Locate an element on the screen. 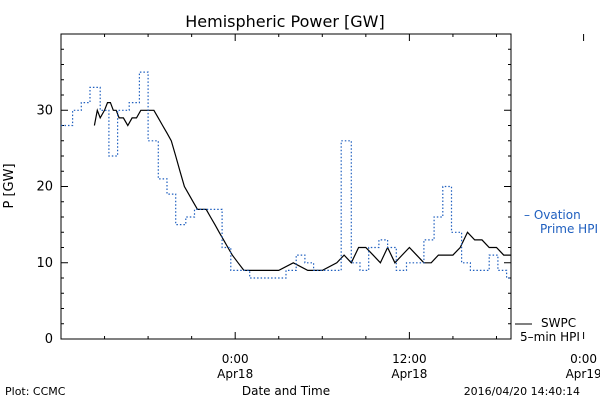 This screenshot has width=600, height=400. y-tick-label-3: 30 is located at coordinates (44, 110).